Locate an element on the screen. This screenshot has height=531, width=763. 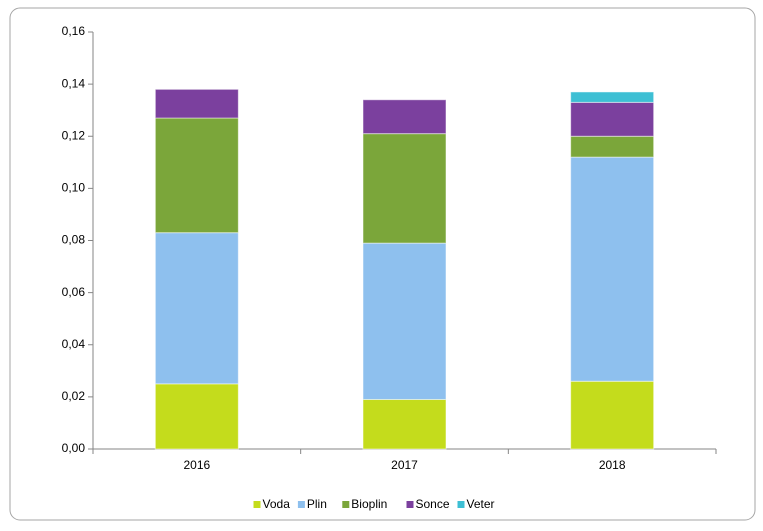
y-tick-label: 0,04 is located at coordinates (74, 344).